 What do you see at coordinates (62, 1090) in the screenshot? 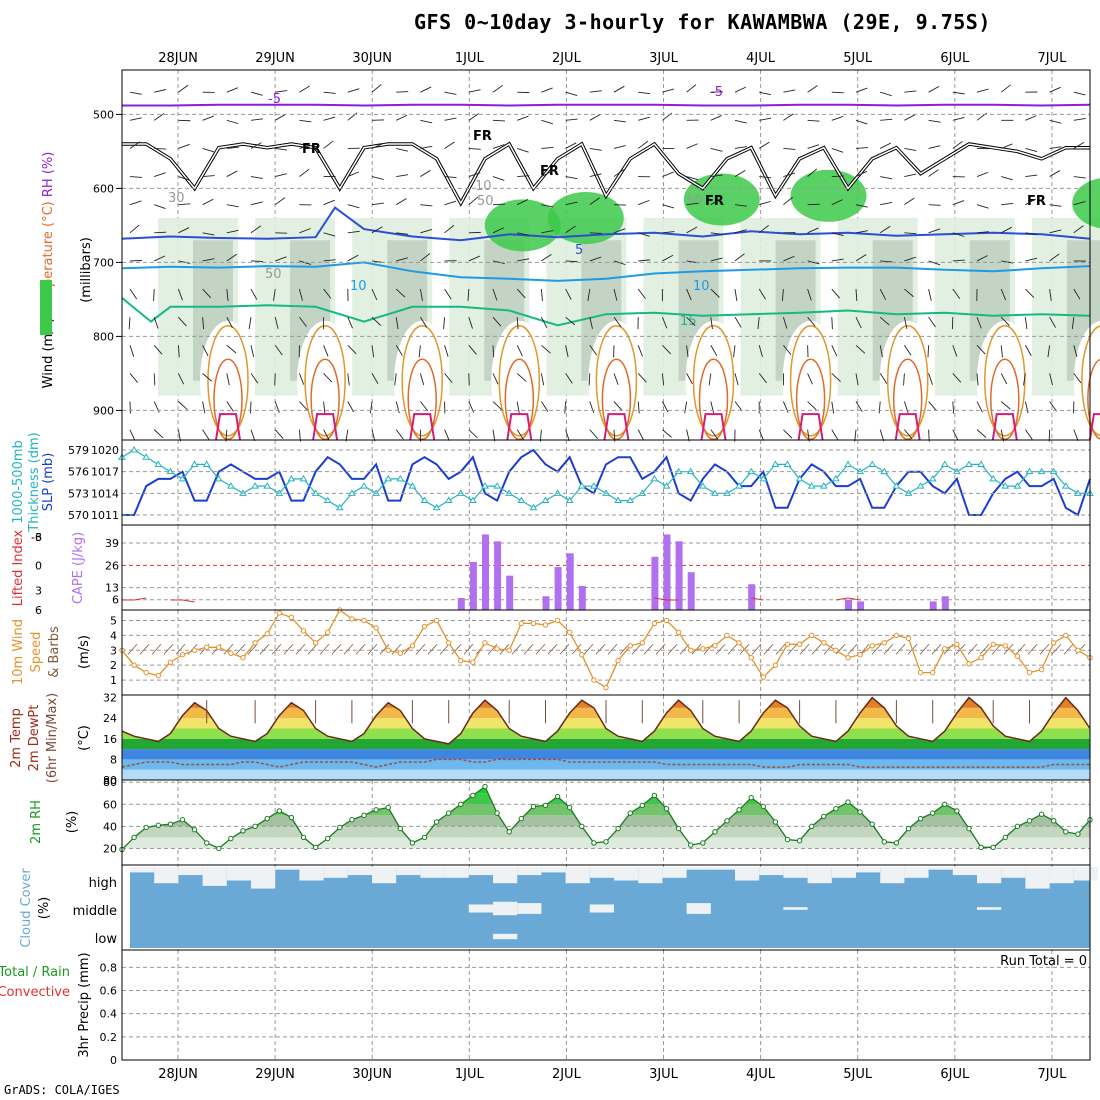
I see `grads-credit: GrADS: COLA/IGES` at bounding box center [62, 1090].